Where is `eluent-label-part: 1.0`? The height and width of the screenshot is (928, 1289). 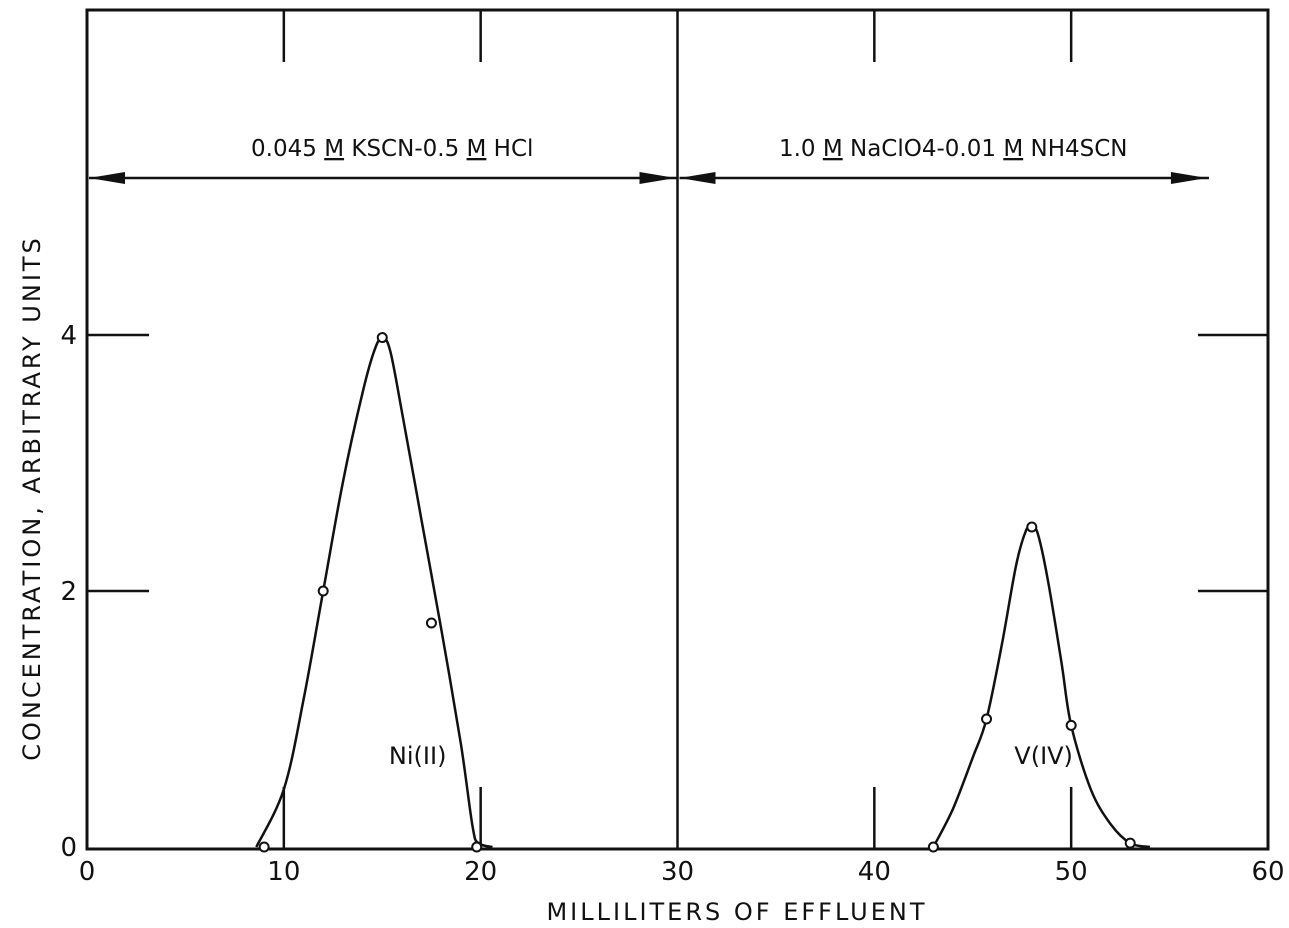
eluent-label-part: 1.0 is located at coordinates (801, 149).